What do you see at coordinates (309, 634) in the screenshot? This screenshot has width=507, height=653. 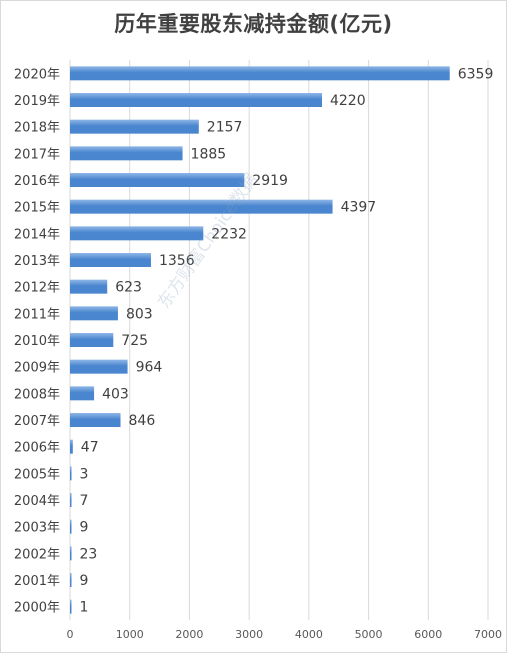 I see `x-tick-label: 4000` at bounding box center [309, 634].